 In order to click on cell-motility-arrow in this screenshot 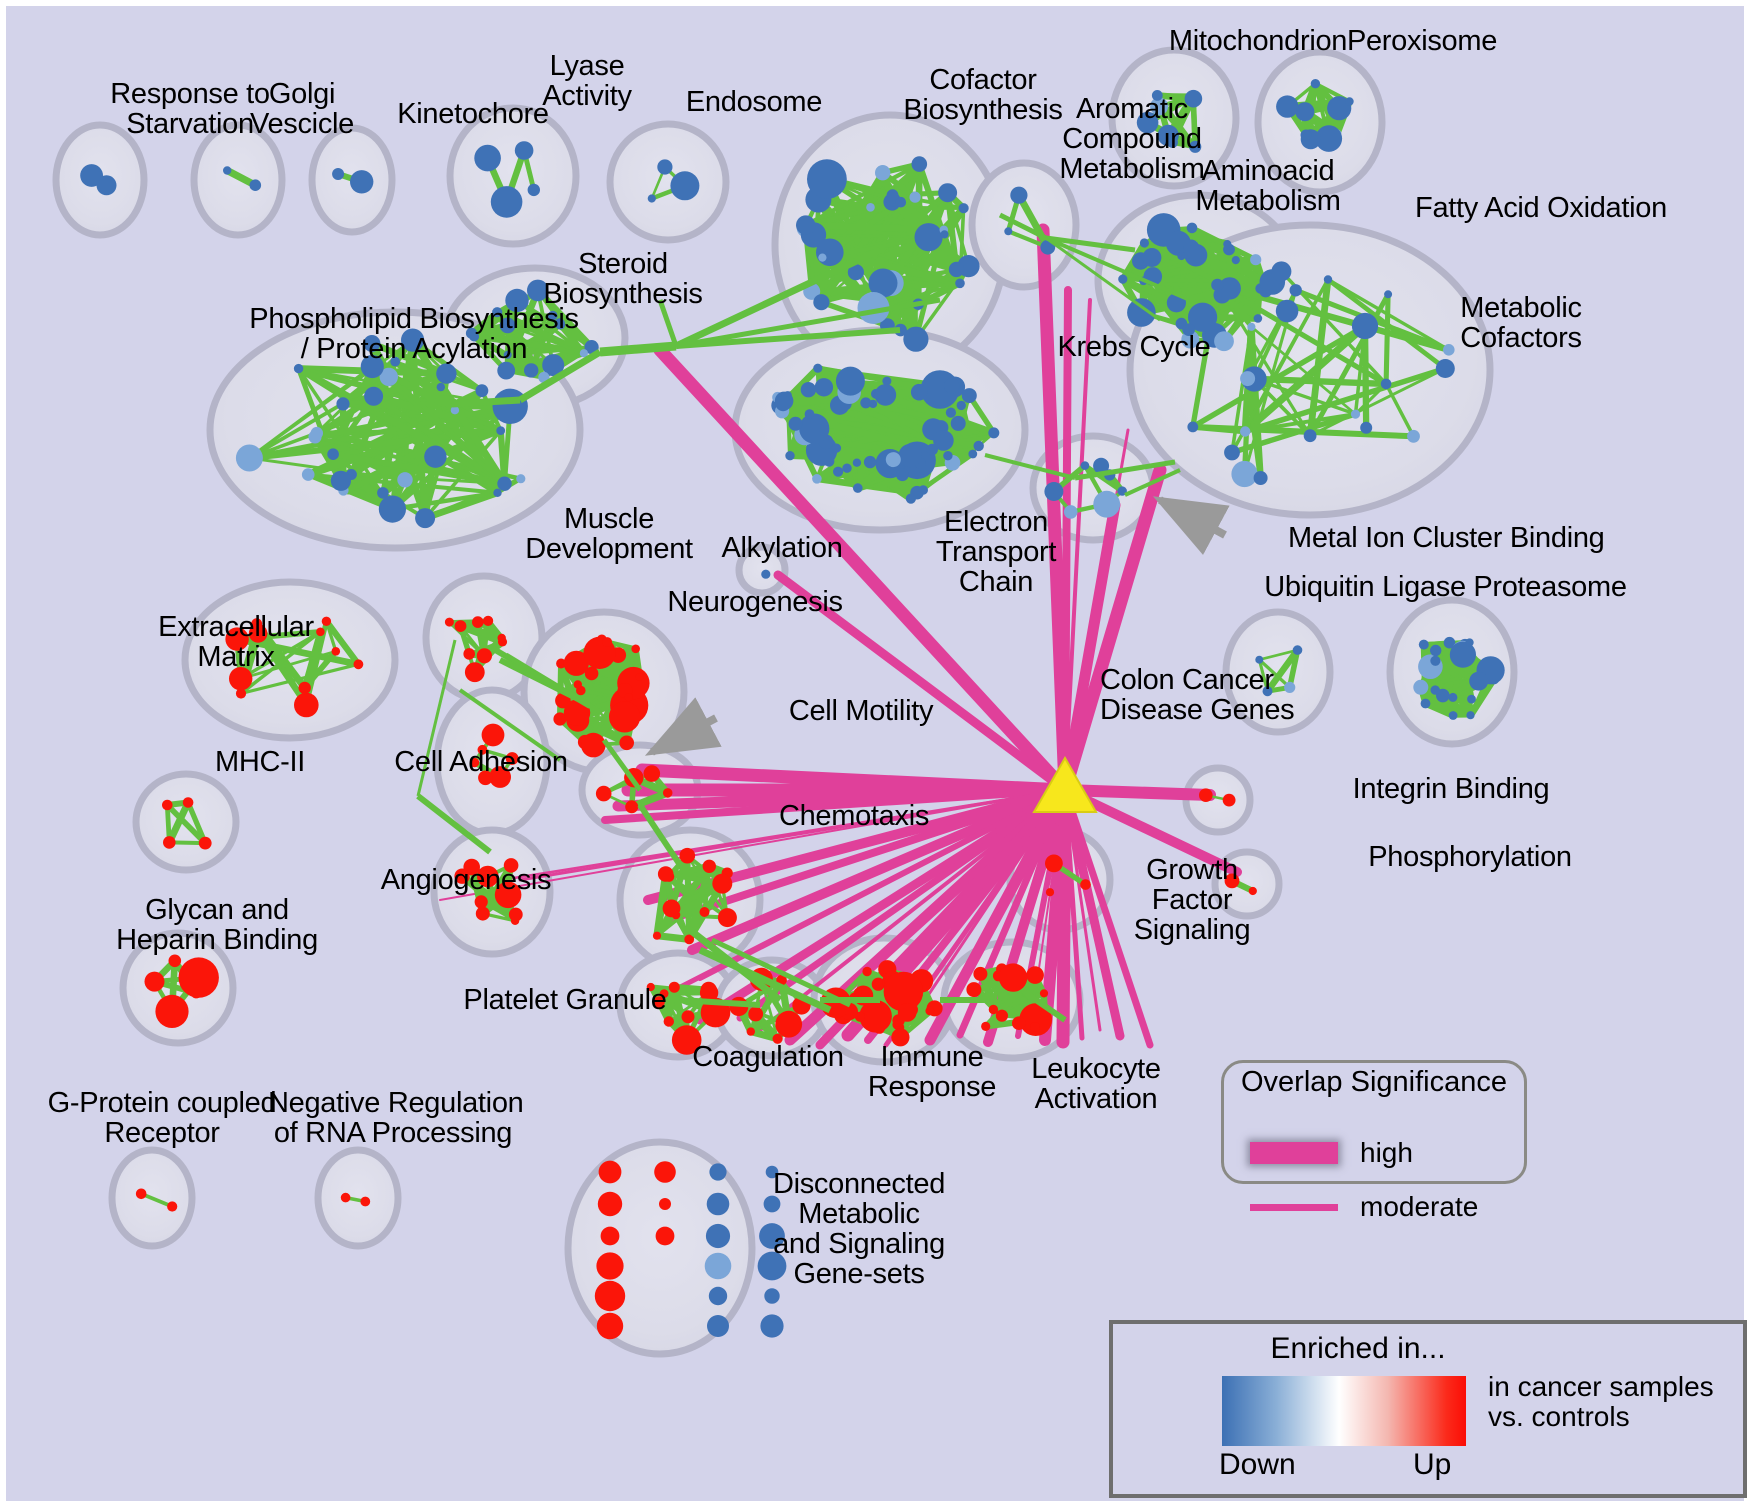, I will do `click(683, 726)`.